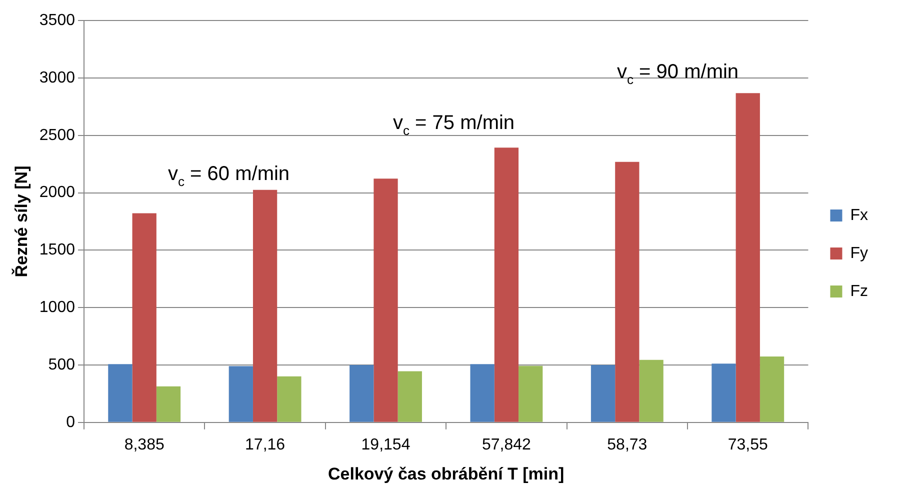  I want to click on y-tick-label: 500, so click(62, 365).